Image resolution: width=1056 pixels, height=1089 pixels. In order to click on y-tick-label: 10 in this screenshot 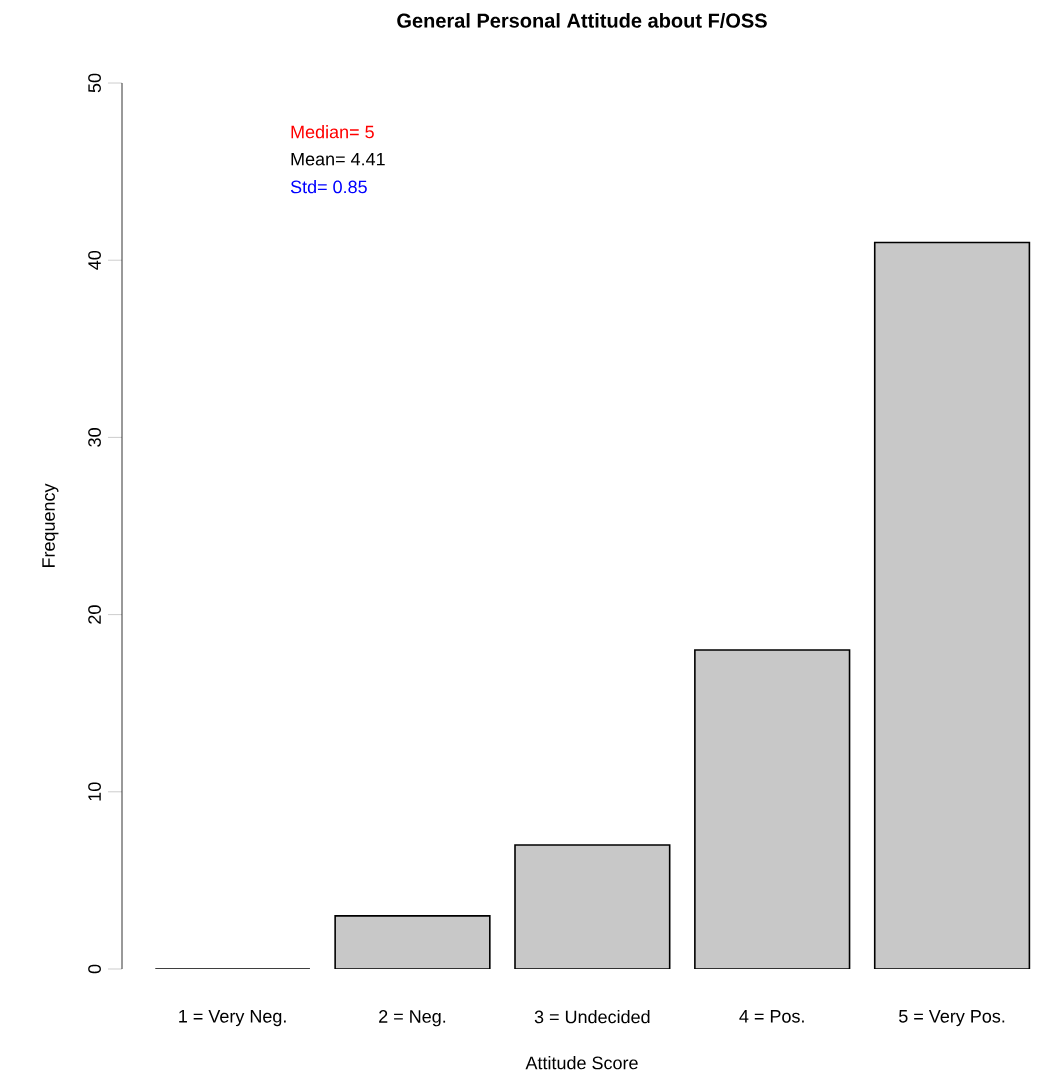, I will do `click(94, 791)`.